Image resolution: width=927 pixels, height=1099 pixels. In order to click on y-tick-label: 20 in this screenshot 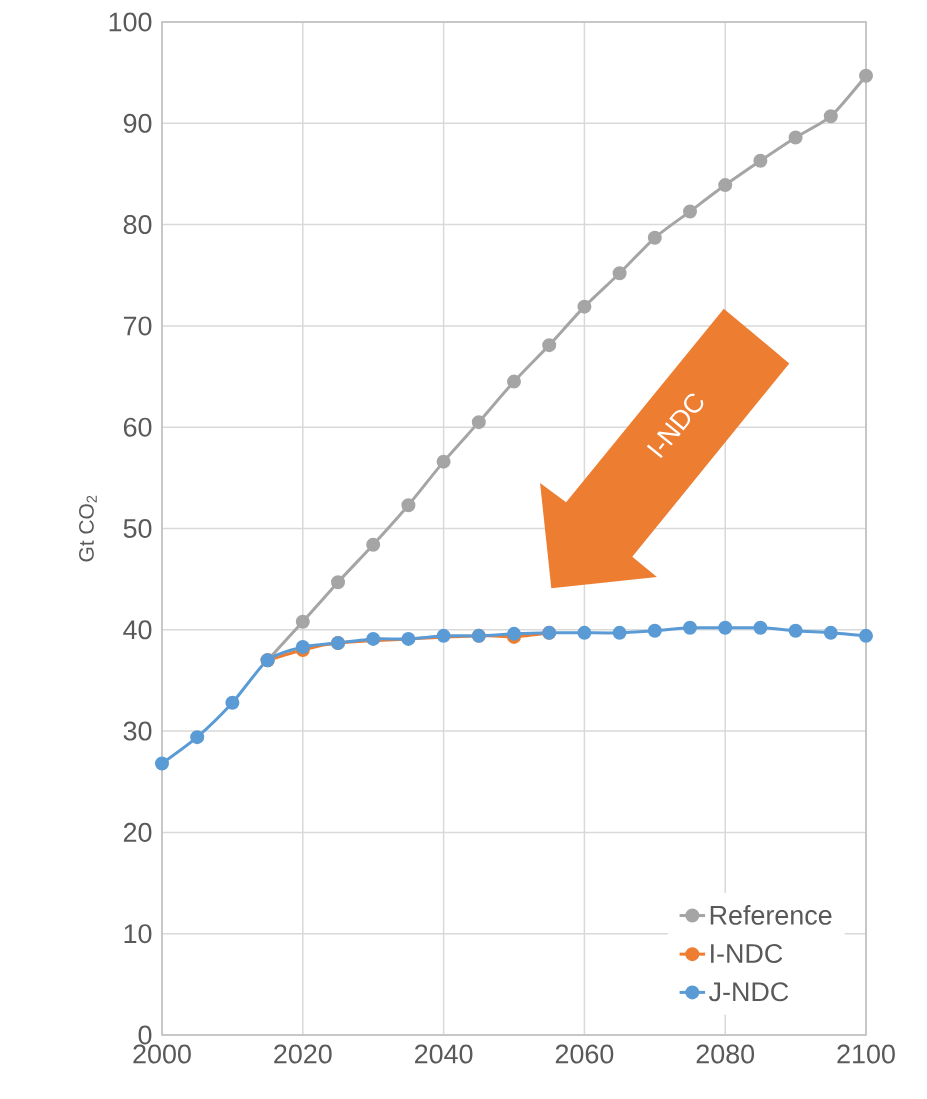, I will do `click(137, 832)`.